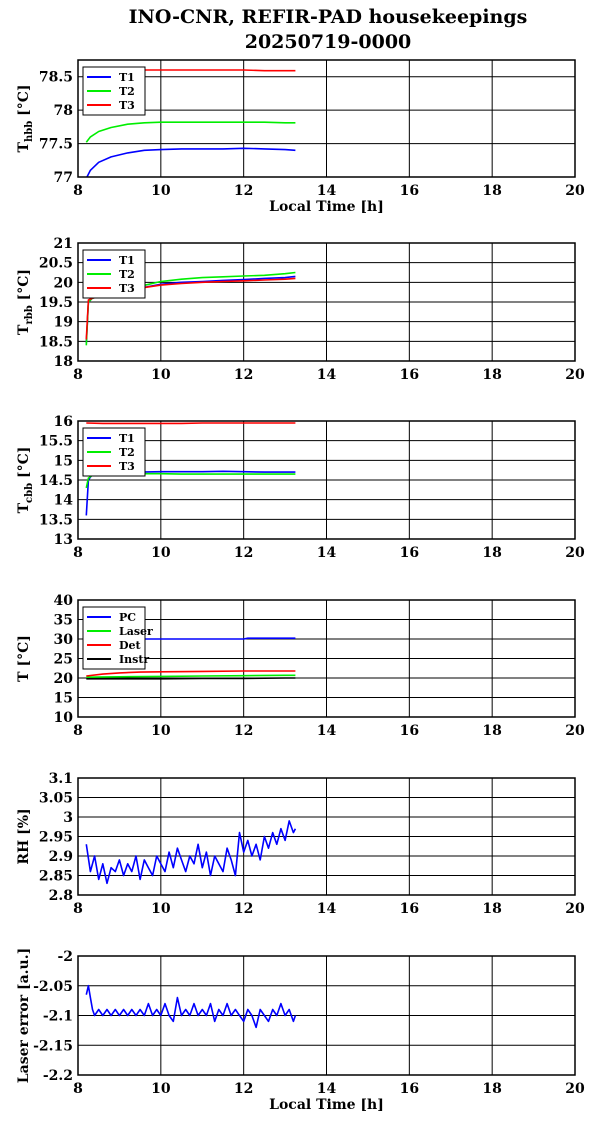 This screenshot has height=1134, width=595. I want to click on y-tick-label: 13.5, so click(56, 520).